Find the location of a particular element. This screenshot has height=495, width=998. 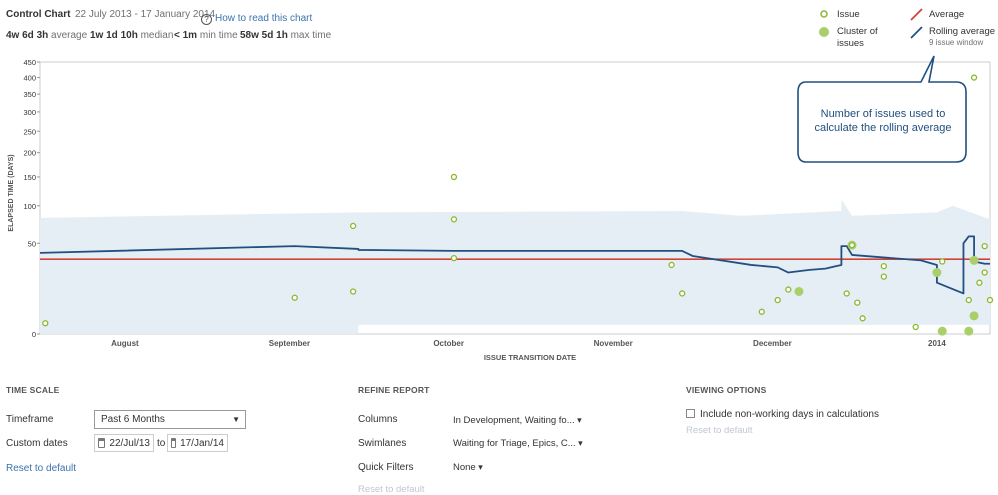

chart-title: Control Chart is located at coordinates (38, 14).